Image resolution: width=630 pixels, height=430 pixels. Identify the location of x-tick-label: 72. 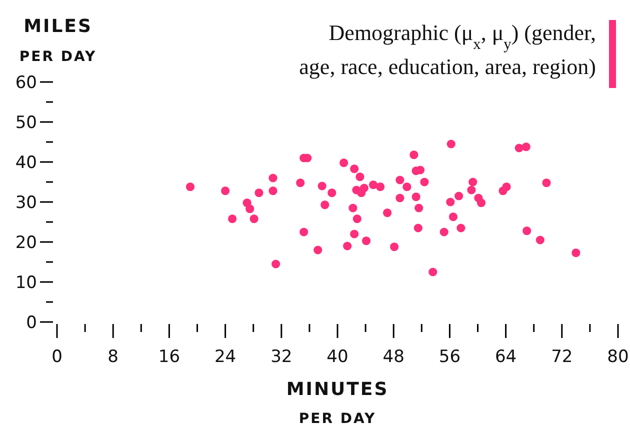
(562, 357).